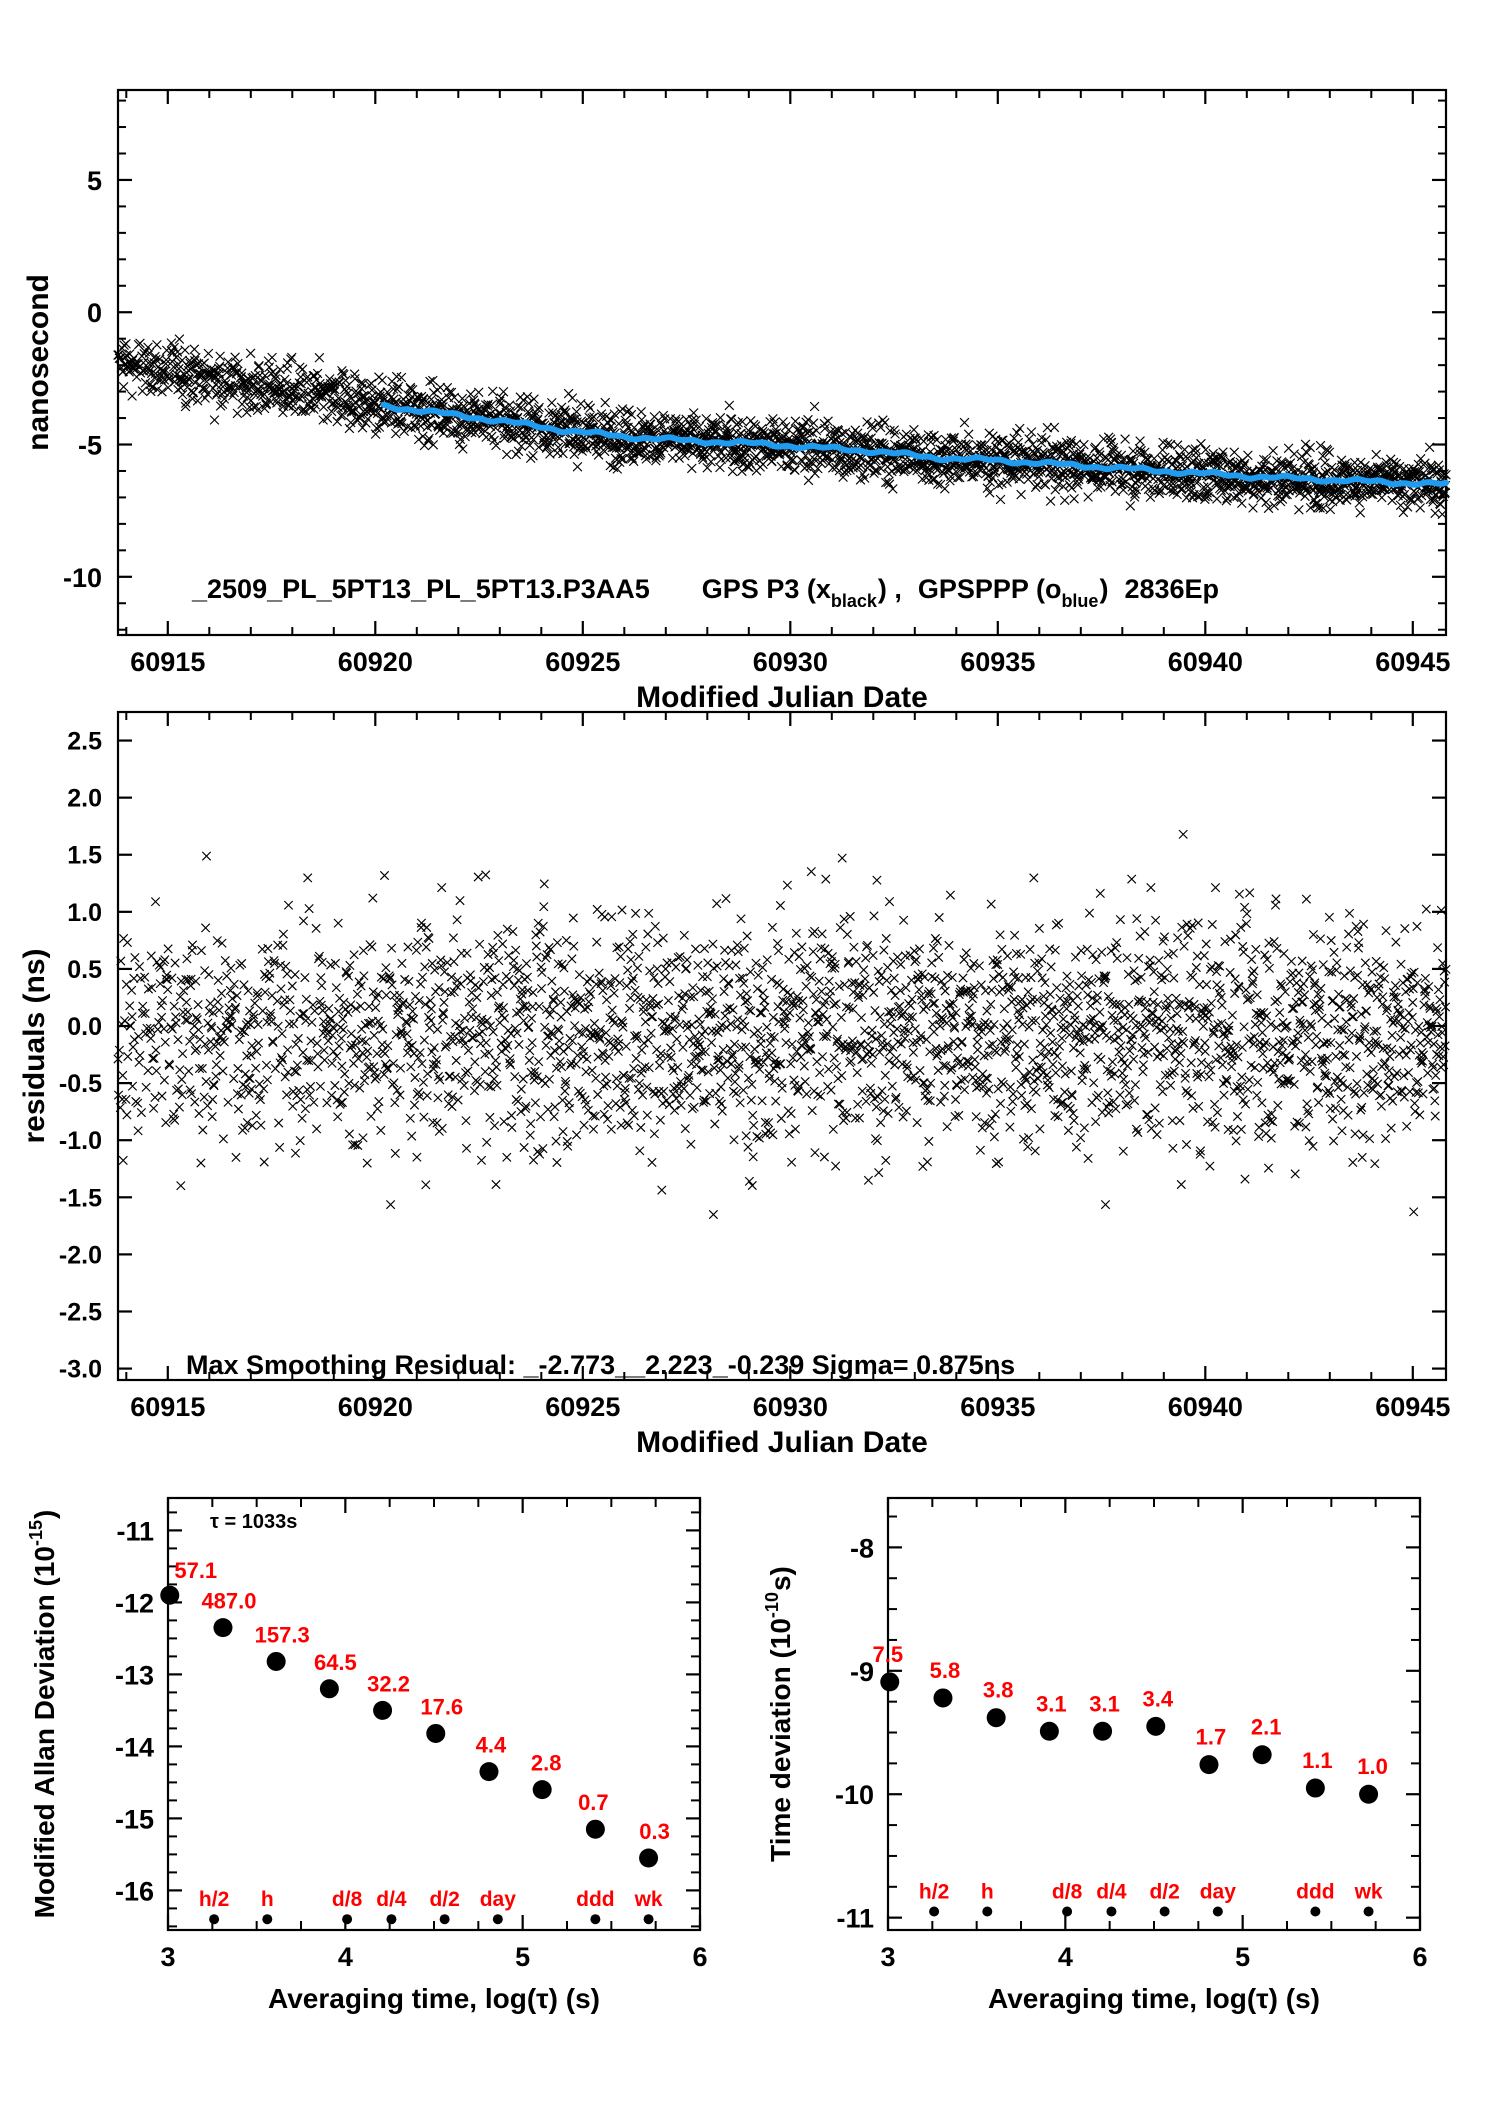  What do you see at coordinates (546, 1763) in the screenshot?
I see `data-point-label: 2.8` at bounding box center [546, 1763].